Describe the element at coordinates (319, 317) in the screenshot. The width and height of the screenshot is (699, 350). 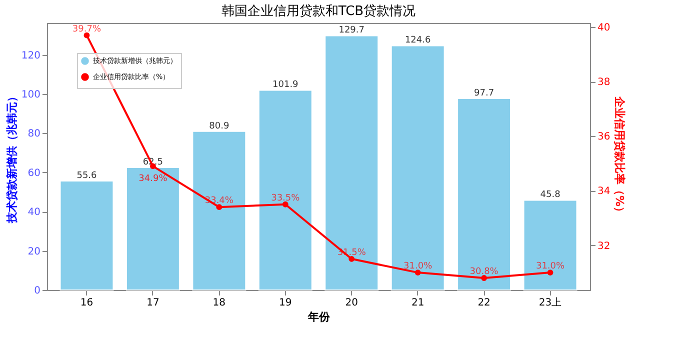
I see `x-axis-title: 年份` at that location.